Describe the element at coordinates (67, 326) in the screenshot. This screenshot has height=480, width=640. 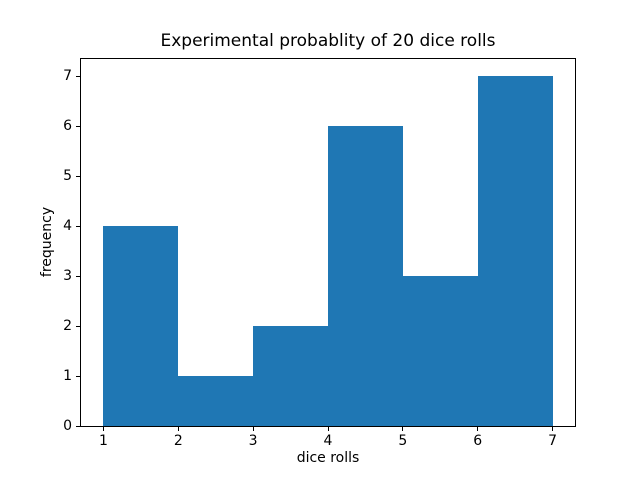
I see `y-tick-label: 2` at that location.